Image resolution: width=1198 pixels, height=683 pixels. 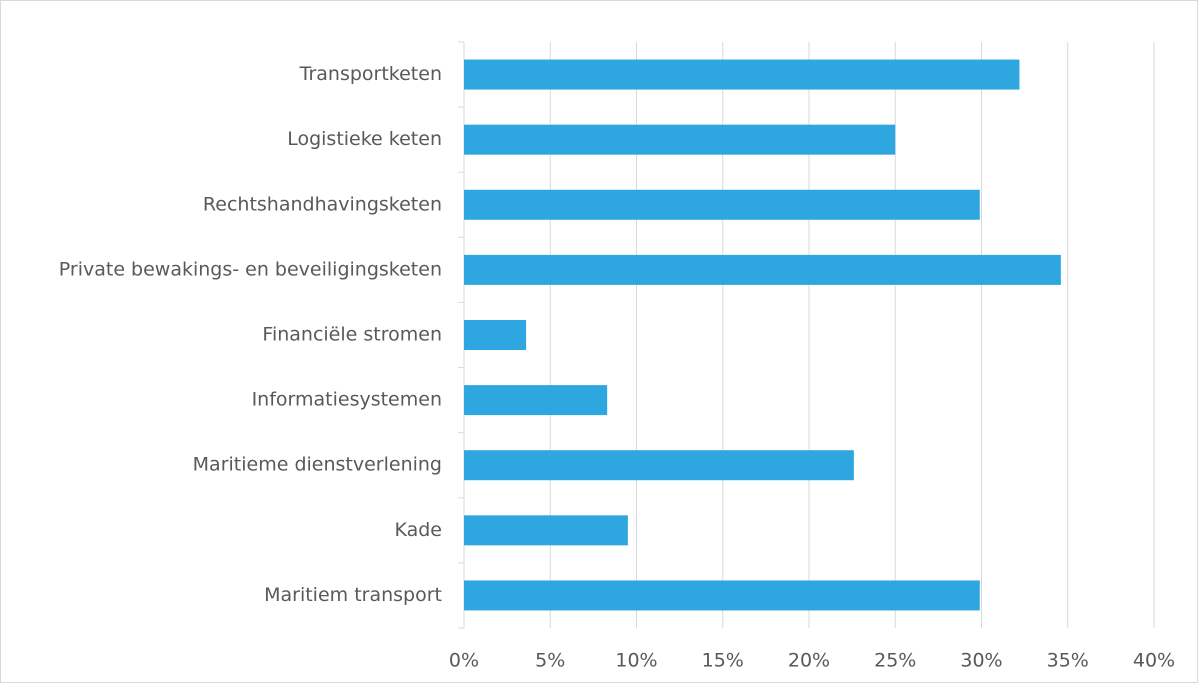 I want to click on y-tick-label: Private bewakings- en beveiligingsketen, so click(x=250, y=269).